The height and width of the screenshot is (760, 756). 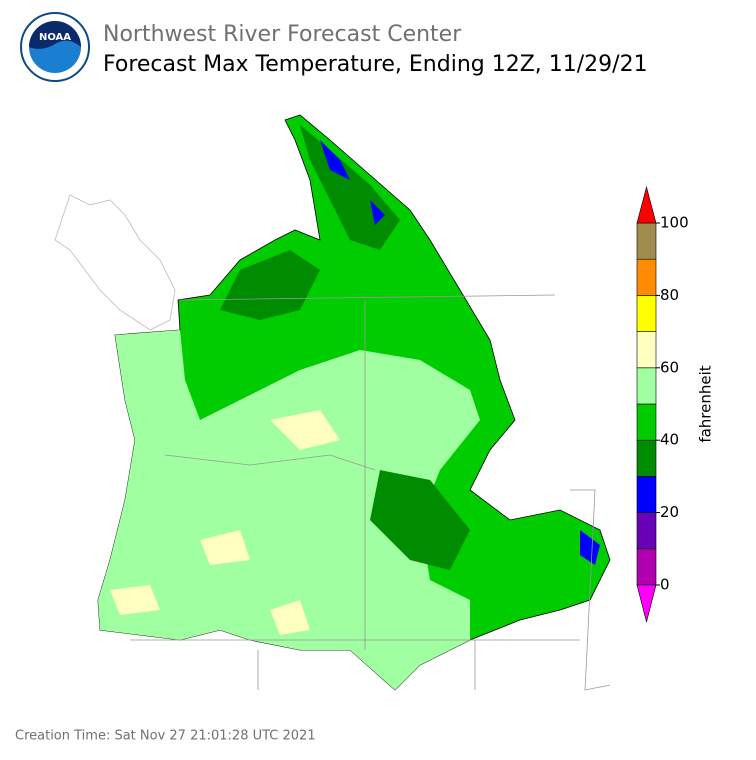 What do you see at coordinates (706, 403) in the screenshot?
I see `colorbar-label: fahrenheit` at bounding box center [706, 403].